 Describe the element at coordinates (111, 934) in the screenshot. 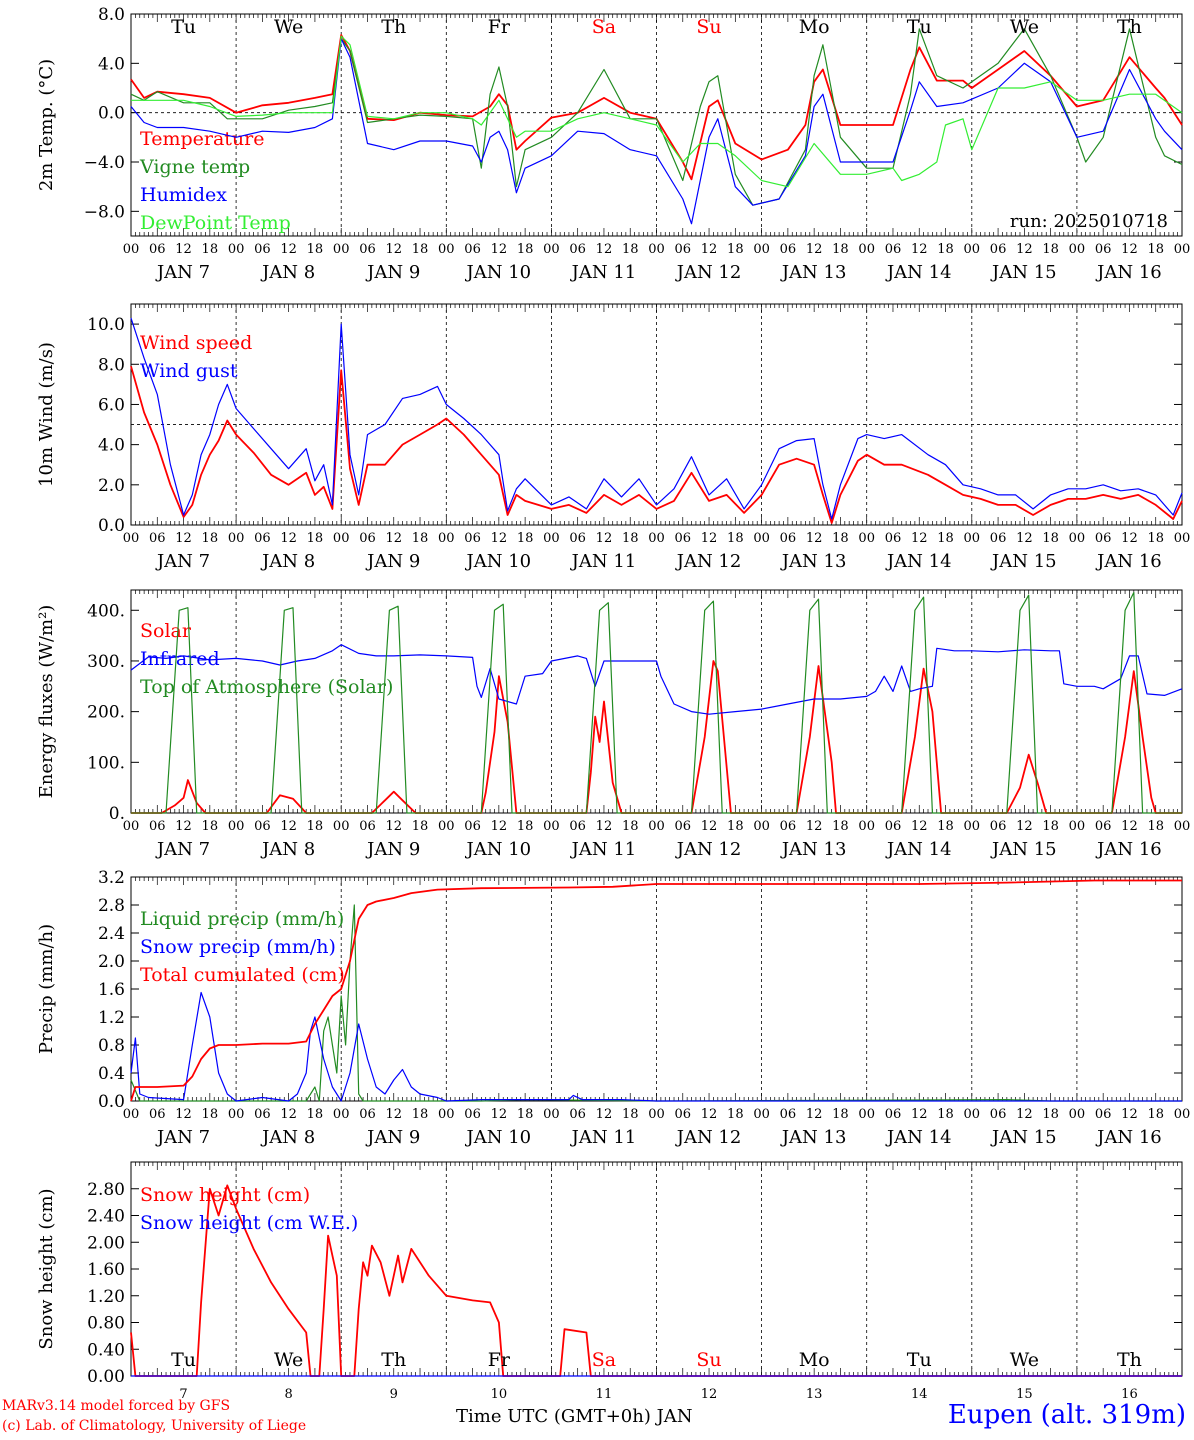

I see `y-tick-label: 2.4` at that location.